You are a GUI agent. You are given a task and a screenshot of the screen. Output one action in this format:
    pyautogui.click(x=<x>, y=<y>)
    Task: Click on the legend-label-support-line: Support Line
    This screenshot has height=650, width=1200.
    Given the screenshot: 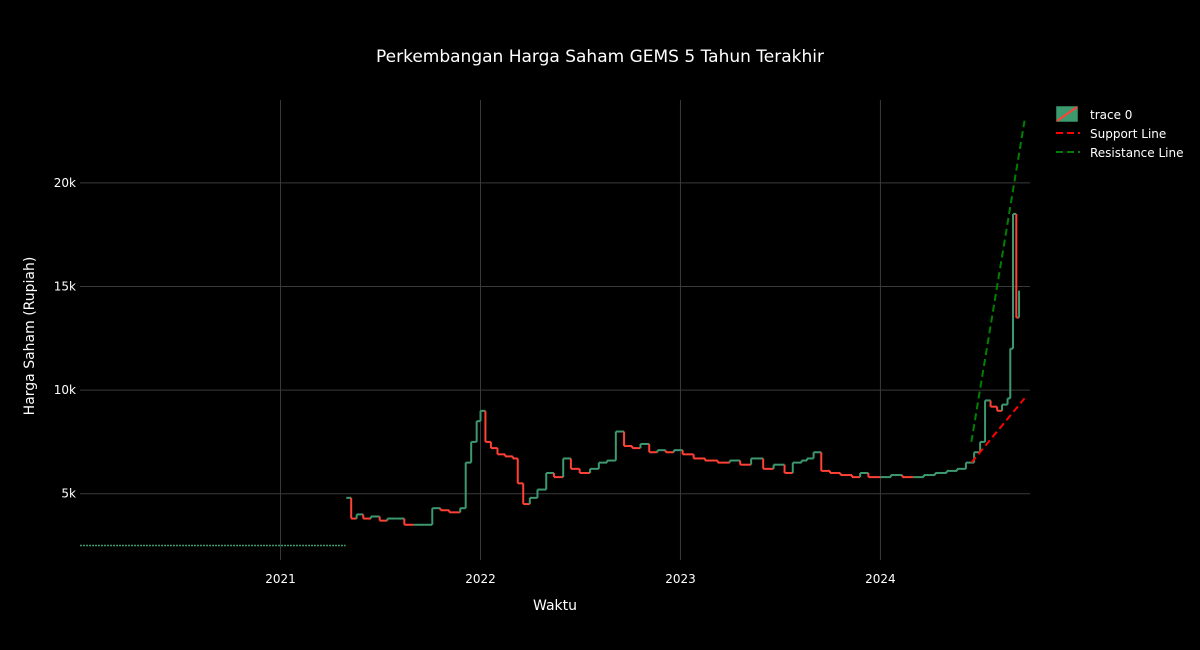 What is the action you would take?
    pyautogui.click(x=1128, y=134)
    